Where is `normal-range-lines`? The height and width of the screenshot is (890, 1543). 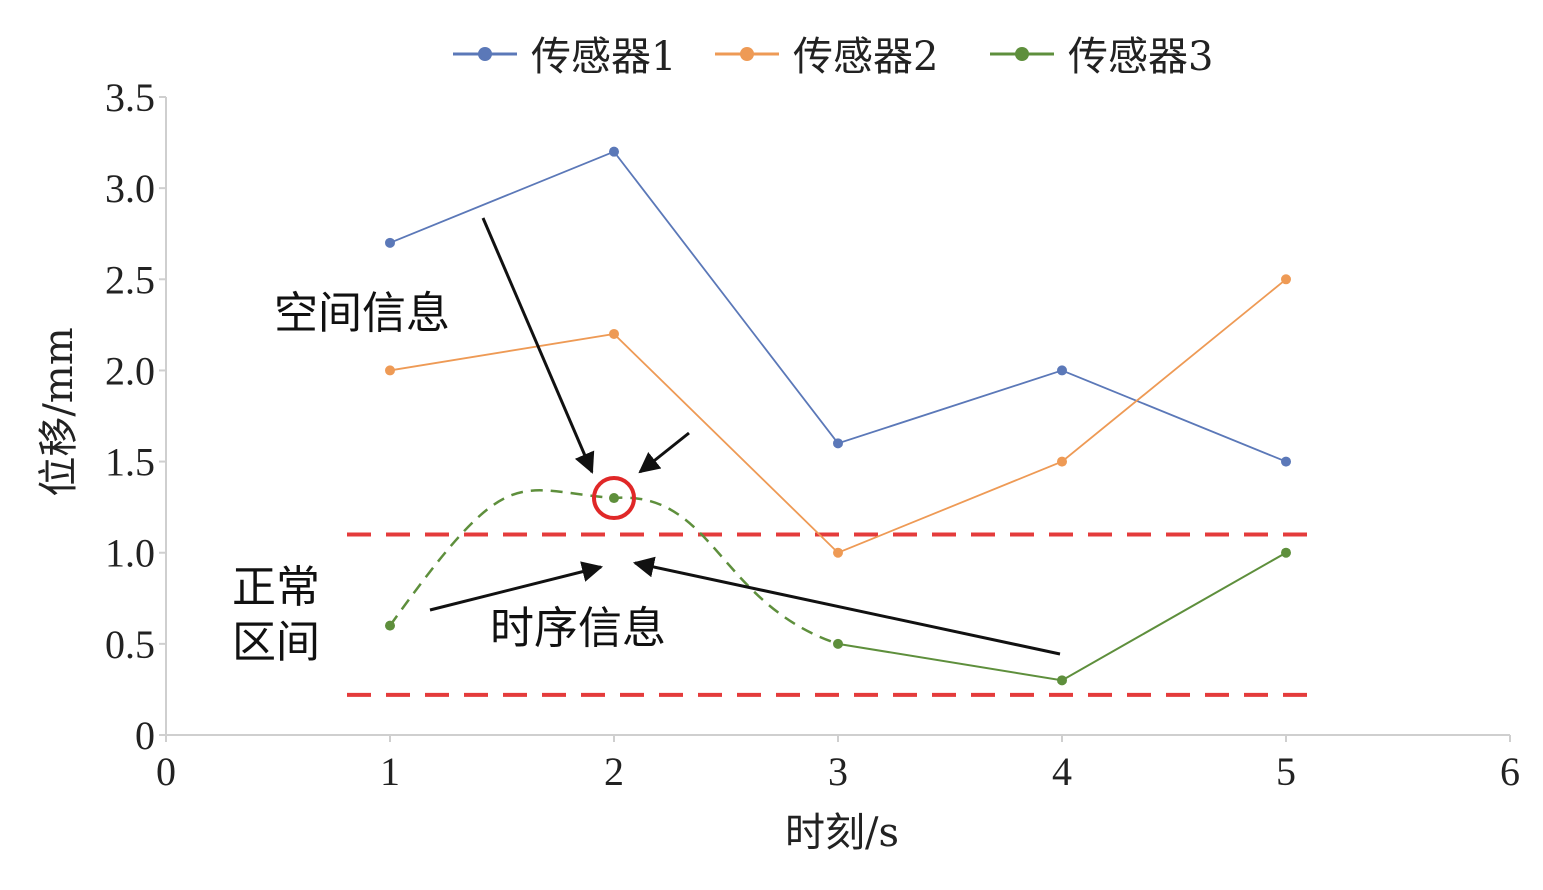
normal-range-lines is located at coordinates (834, 614).